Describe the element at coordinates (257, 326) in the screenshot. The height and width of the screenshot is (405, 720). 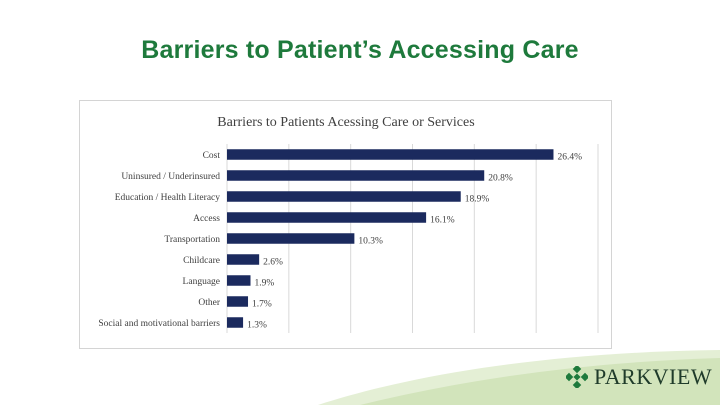
I see `value-label: 1.3%` at that location.